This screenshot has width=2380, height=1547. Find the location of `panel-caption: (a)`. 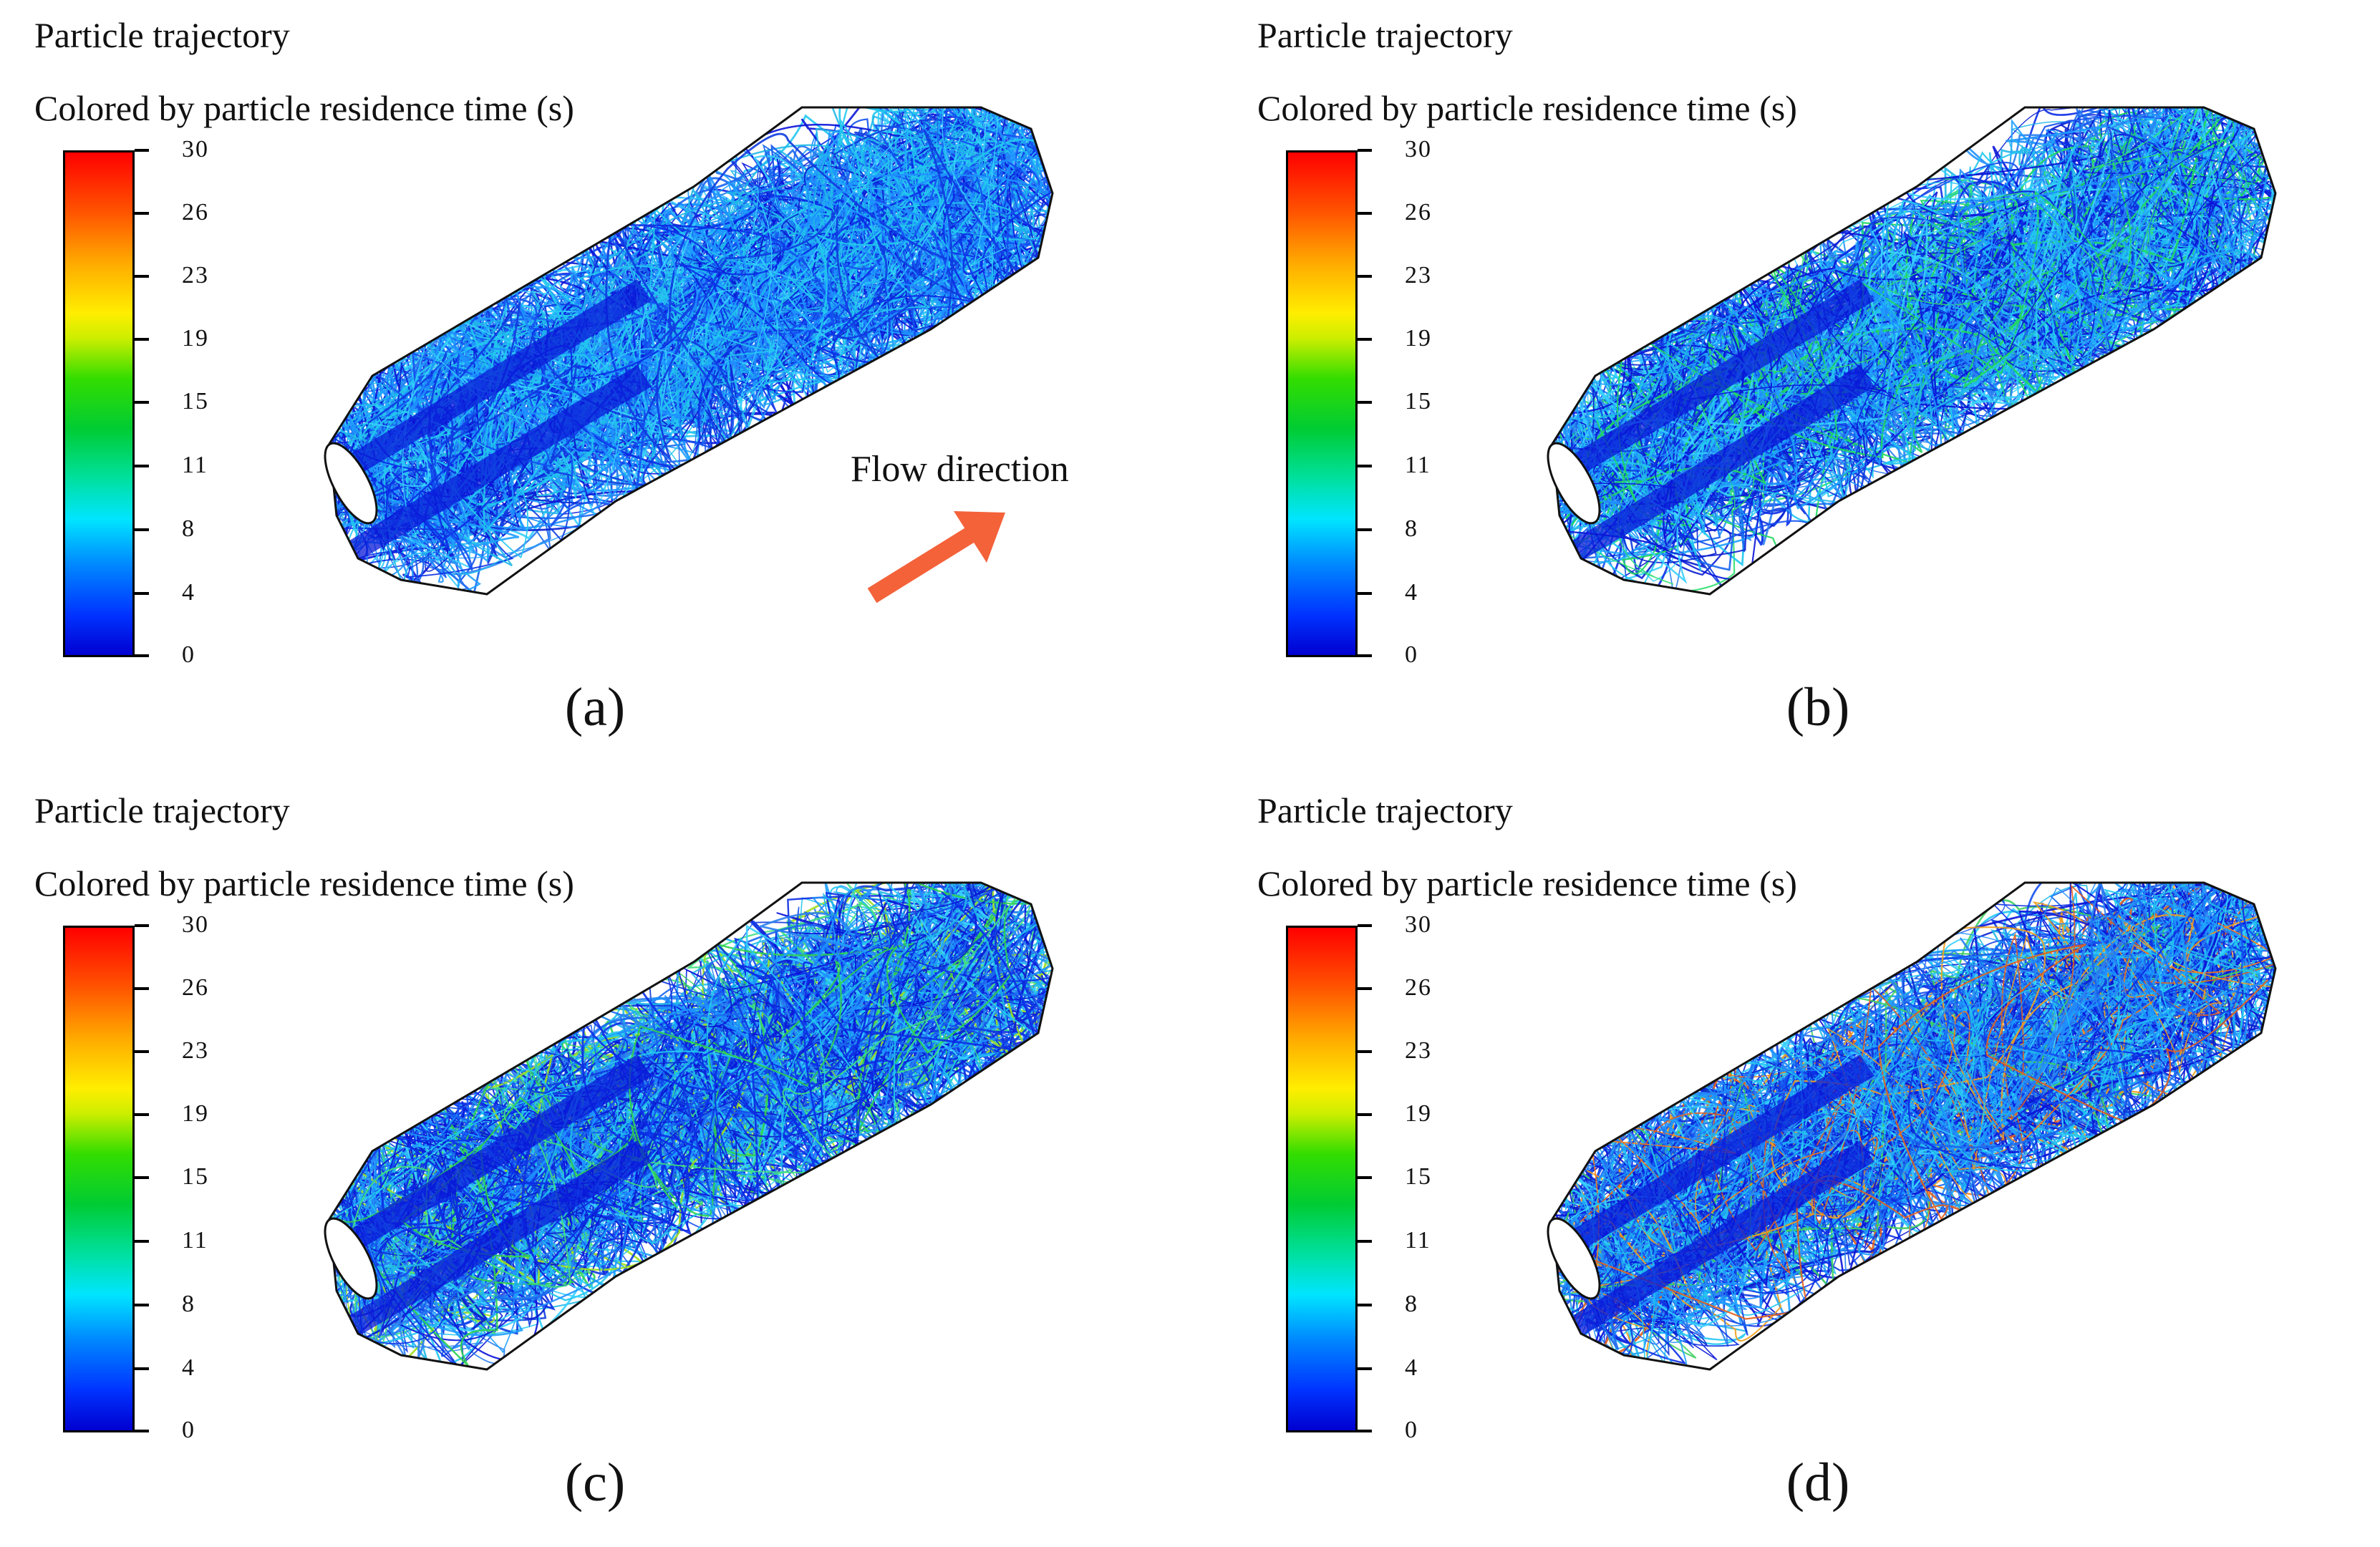

panel-caption: (a) is located at coordinates (595, 707).